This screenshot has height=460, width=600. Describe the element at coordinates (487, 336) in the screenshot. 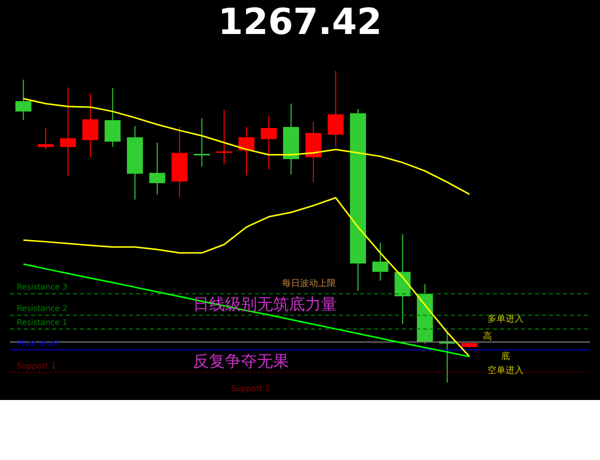

I see `text: 高` at that location.